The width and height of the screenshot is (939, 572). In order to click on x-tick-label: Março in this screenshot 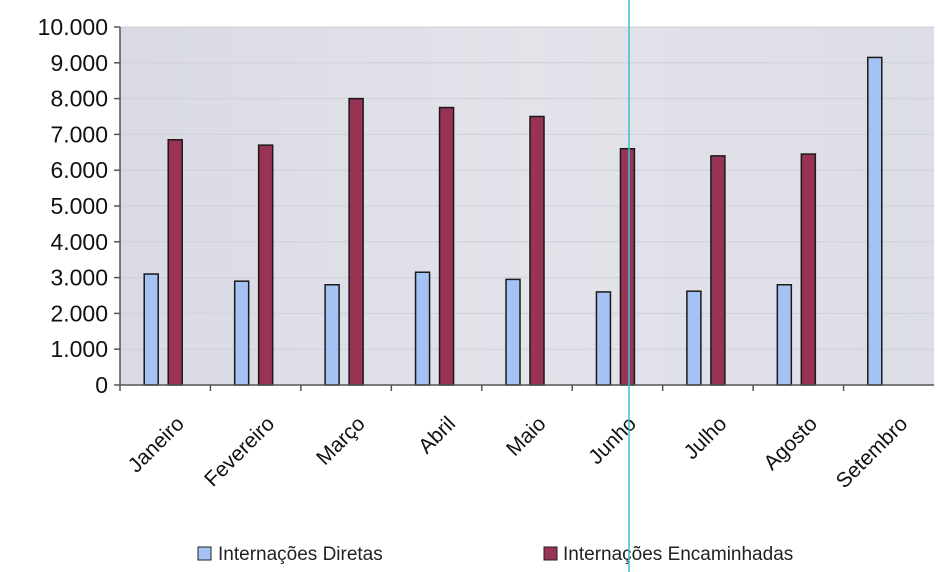, I will do `click(341, 441)`.